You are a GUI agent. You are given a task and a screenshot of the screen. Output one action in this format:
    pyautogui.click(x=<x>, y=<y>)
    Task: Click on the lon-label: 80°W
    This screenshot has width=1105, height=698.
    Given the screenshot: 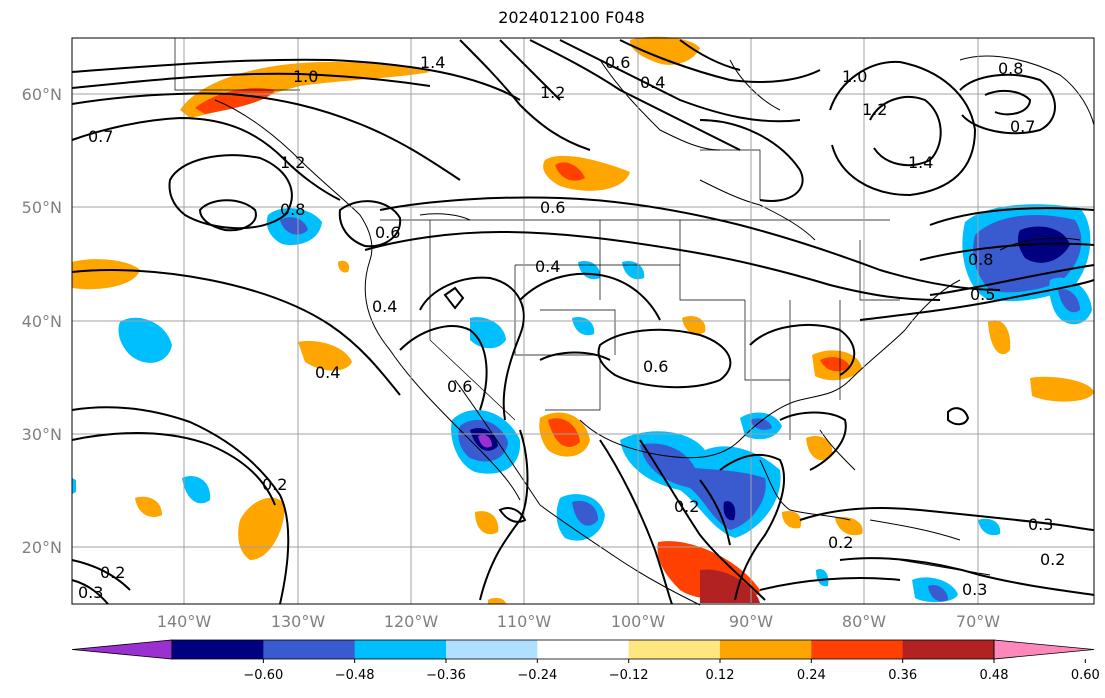 What is the action you would take?
    pyautogui.click(x=864, y=621)
    